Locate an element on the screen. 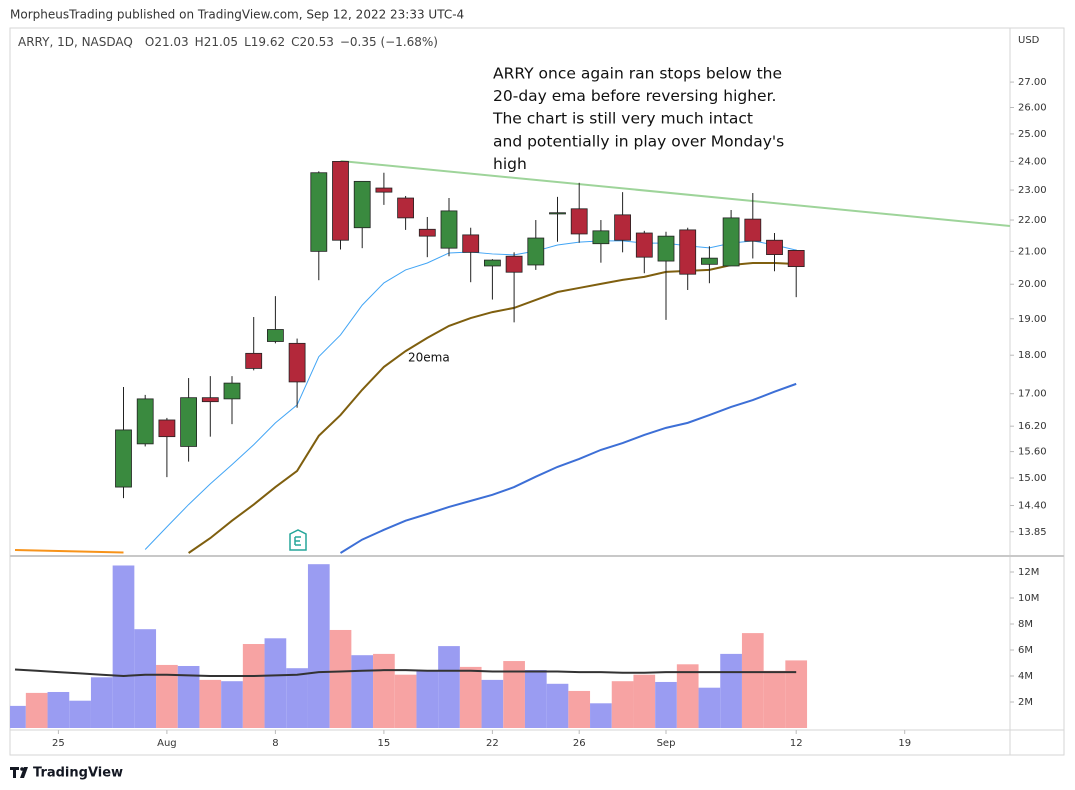 Image resolution: width=1075 pixels, height=790 pixels. time-tick-label: 26 is located at coordinates (579, 743).